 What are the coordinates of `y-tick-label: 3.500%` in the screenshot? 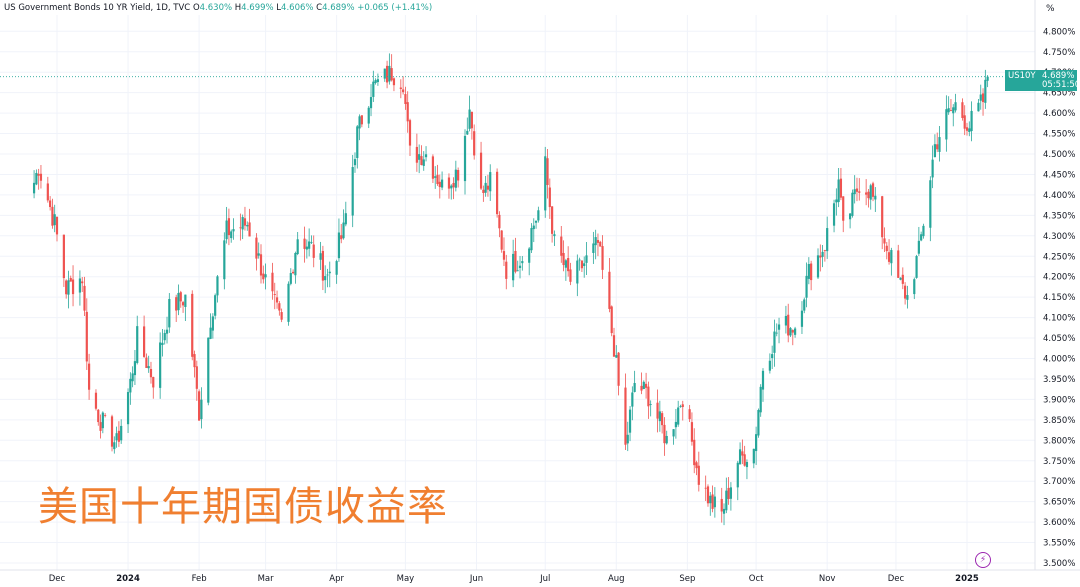 It's located at (1059, 564).